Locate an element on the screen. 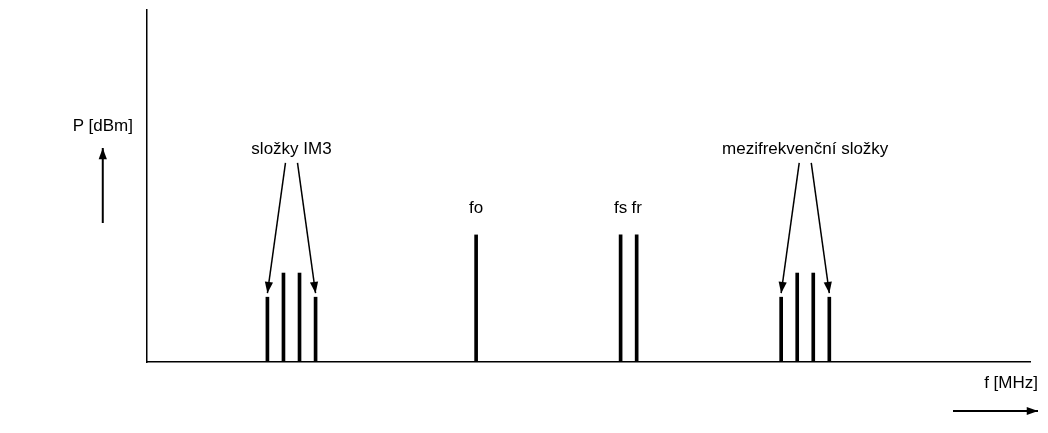 This screenshot has width=1048, height=433. x-tick-label: fr is located at coordinates (637, 208).